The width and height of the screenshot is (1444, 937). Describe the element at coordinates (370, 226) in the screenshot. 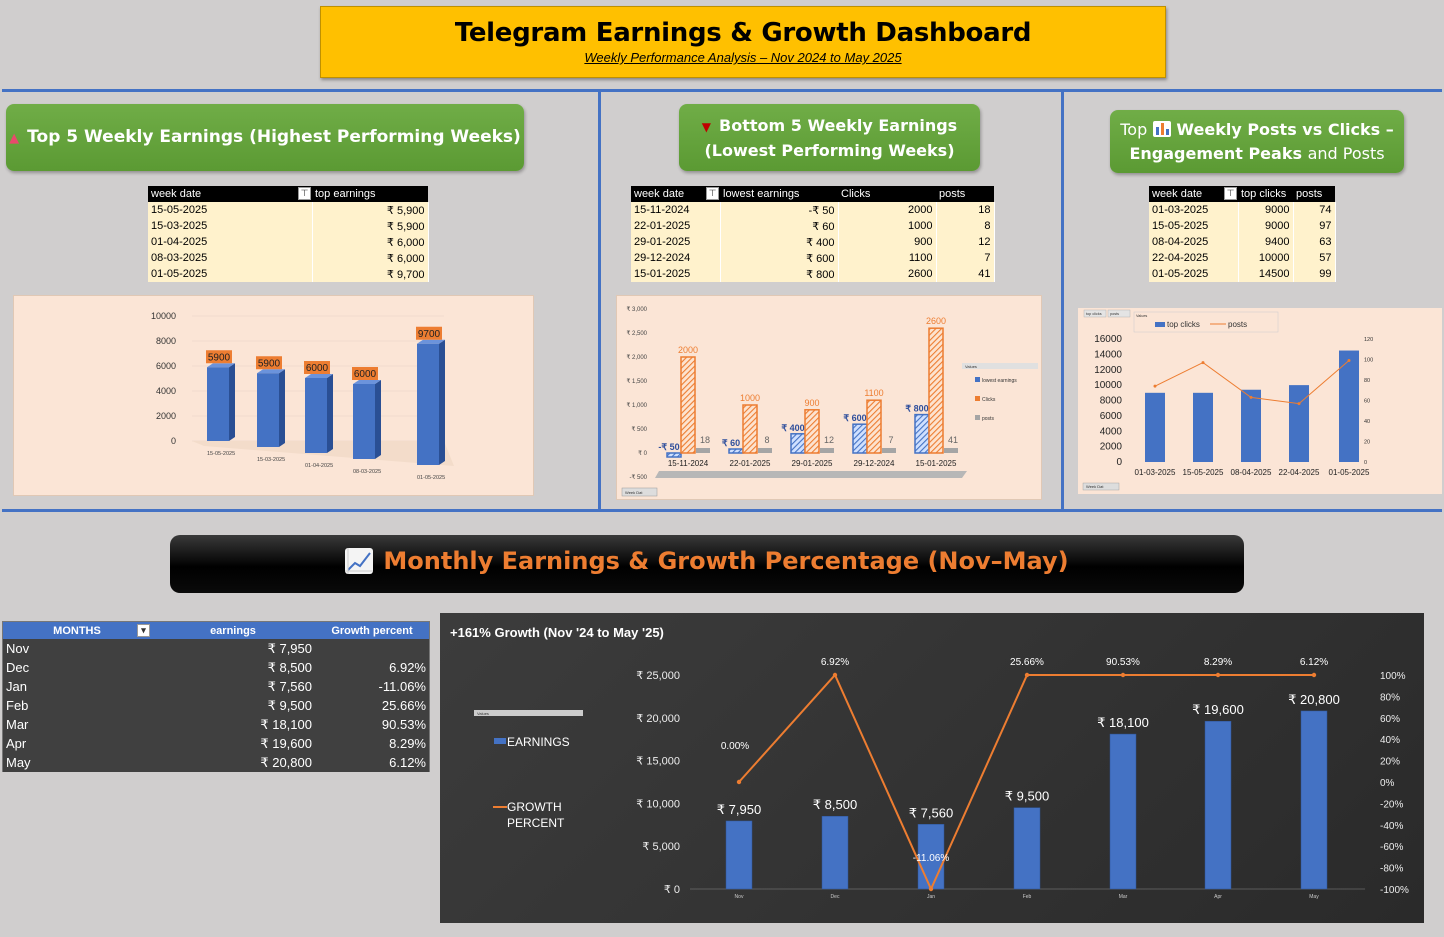

I see `table-cell: ₹ 5,900` at that location.